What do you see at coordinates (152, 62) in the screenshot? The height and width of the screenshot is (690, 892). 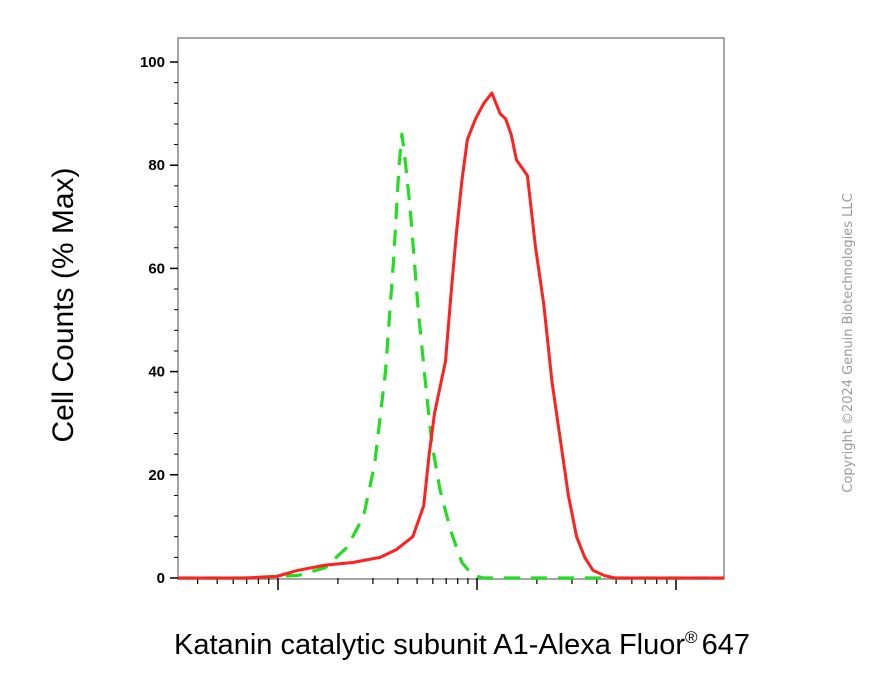 I see `y-tick-label: 100` at bounding box center [152, 62].